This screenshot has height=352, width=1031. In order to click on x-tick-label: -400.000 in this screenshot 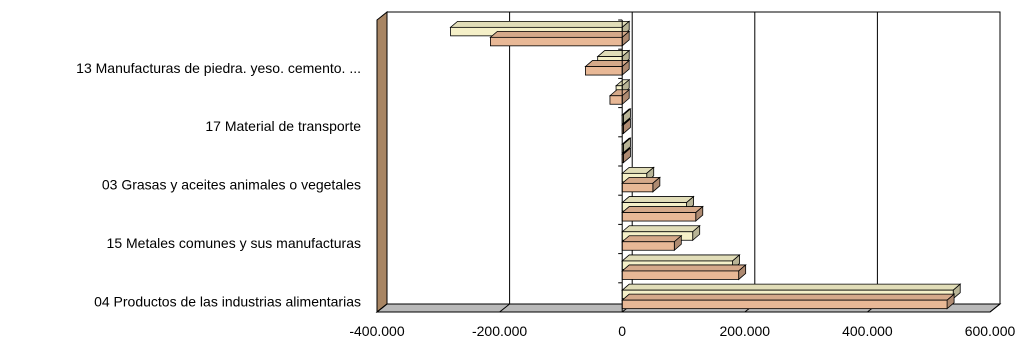, I will do `click(376, 331)`.